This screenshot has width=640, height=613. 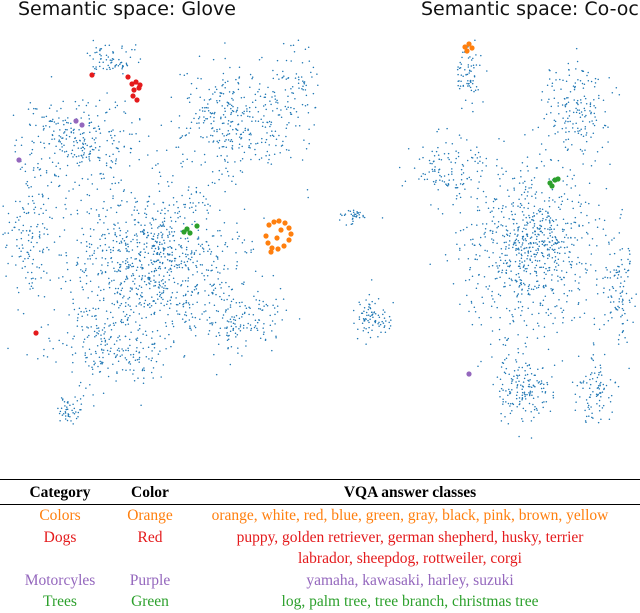 I want to click on highlight-point-trees, so click(x=190, y=233).